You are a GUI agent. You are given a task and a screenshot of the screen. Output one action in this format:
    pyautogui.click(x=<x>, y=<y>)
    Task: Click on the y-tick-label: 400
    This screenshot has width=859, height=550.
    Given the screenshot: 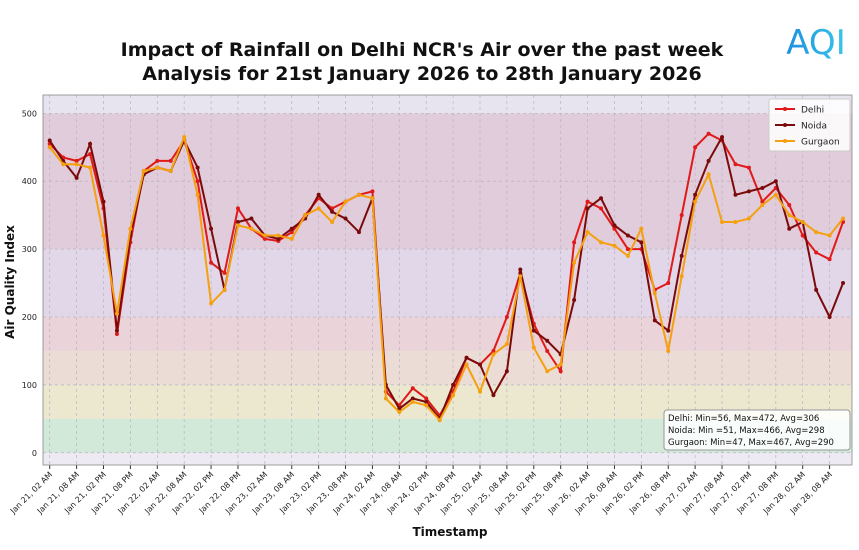 What is the action you would take?
    pyautogui.click(x=29, y=181)
    